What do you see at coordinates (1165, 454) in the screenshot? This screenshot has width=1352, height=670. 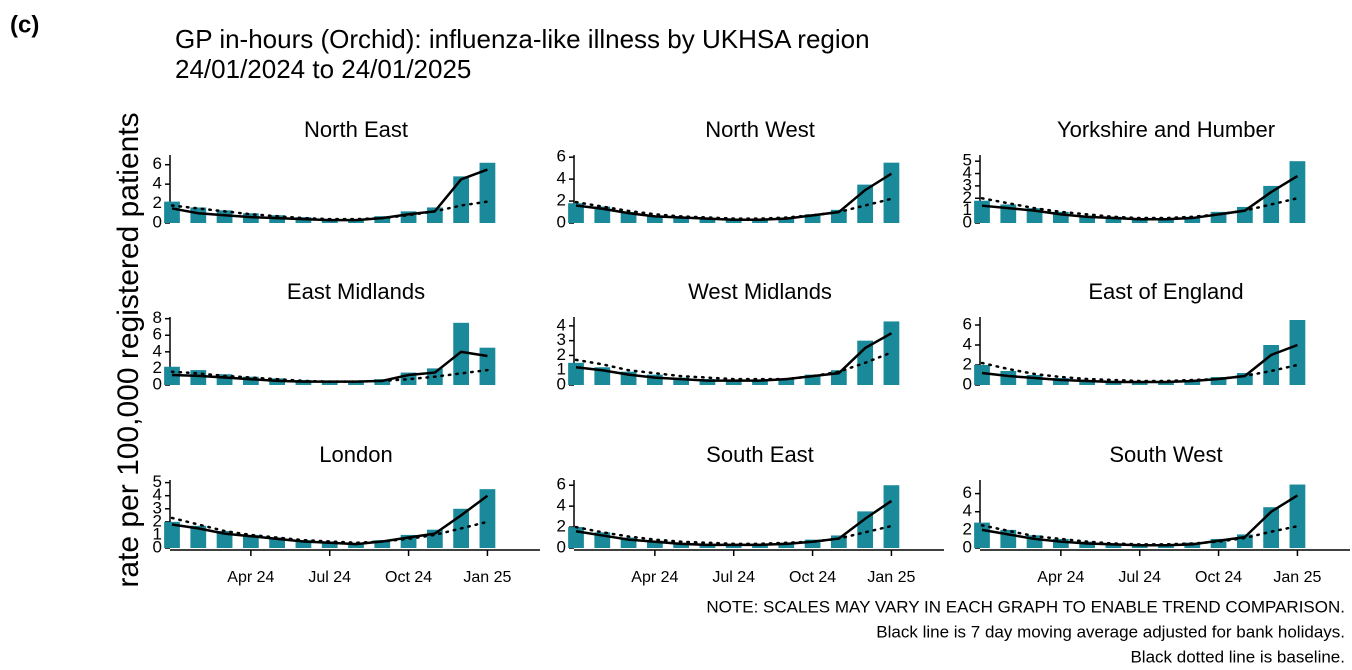 I see `panel-title: South West` at bounding box center [1165, 454].